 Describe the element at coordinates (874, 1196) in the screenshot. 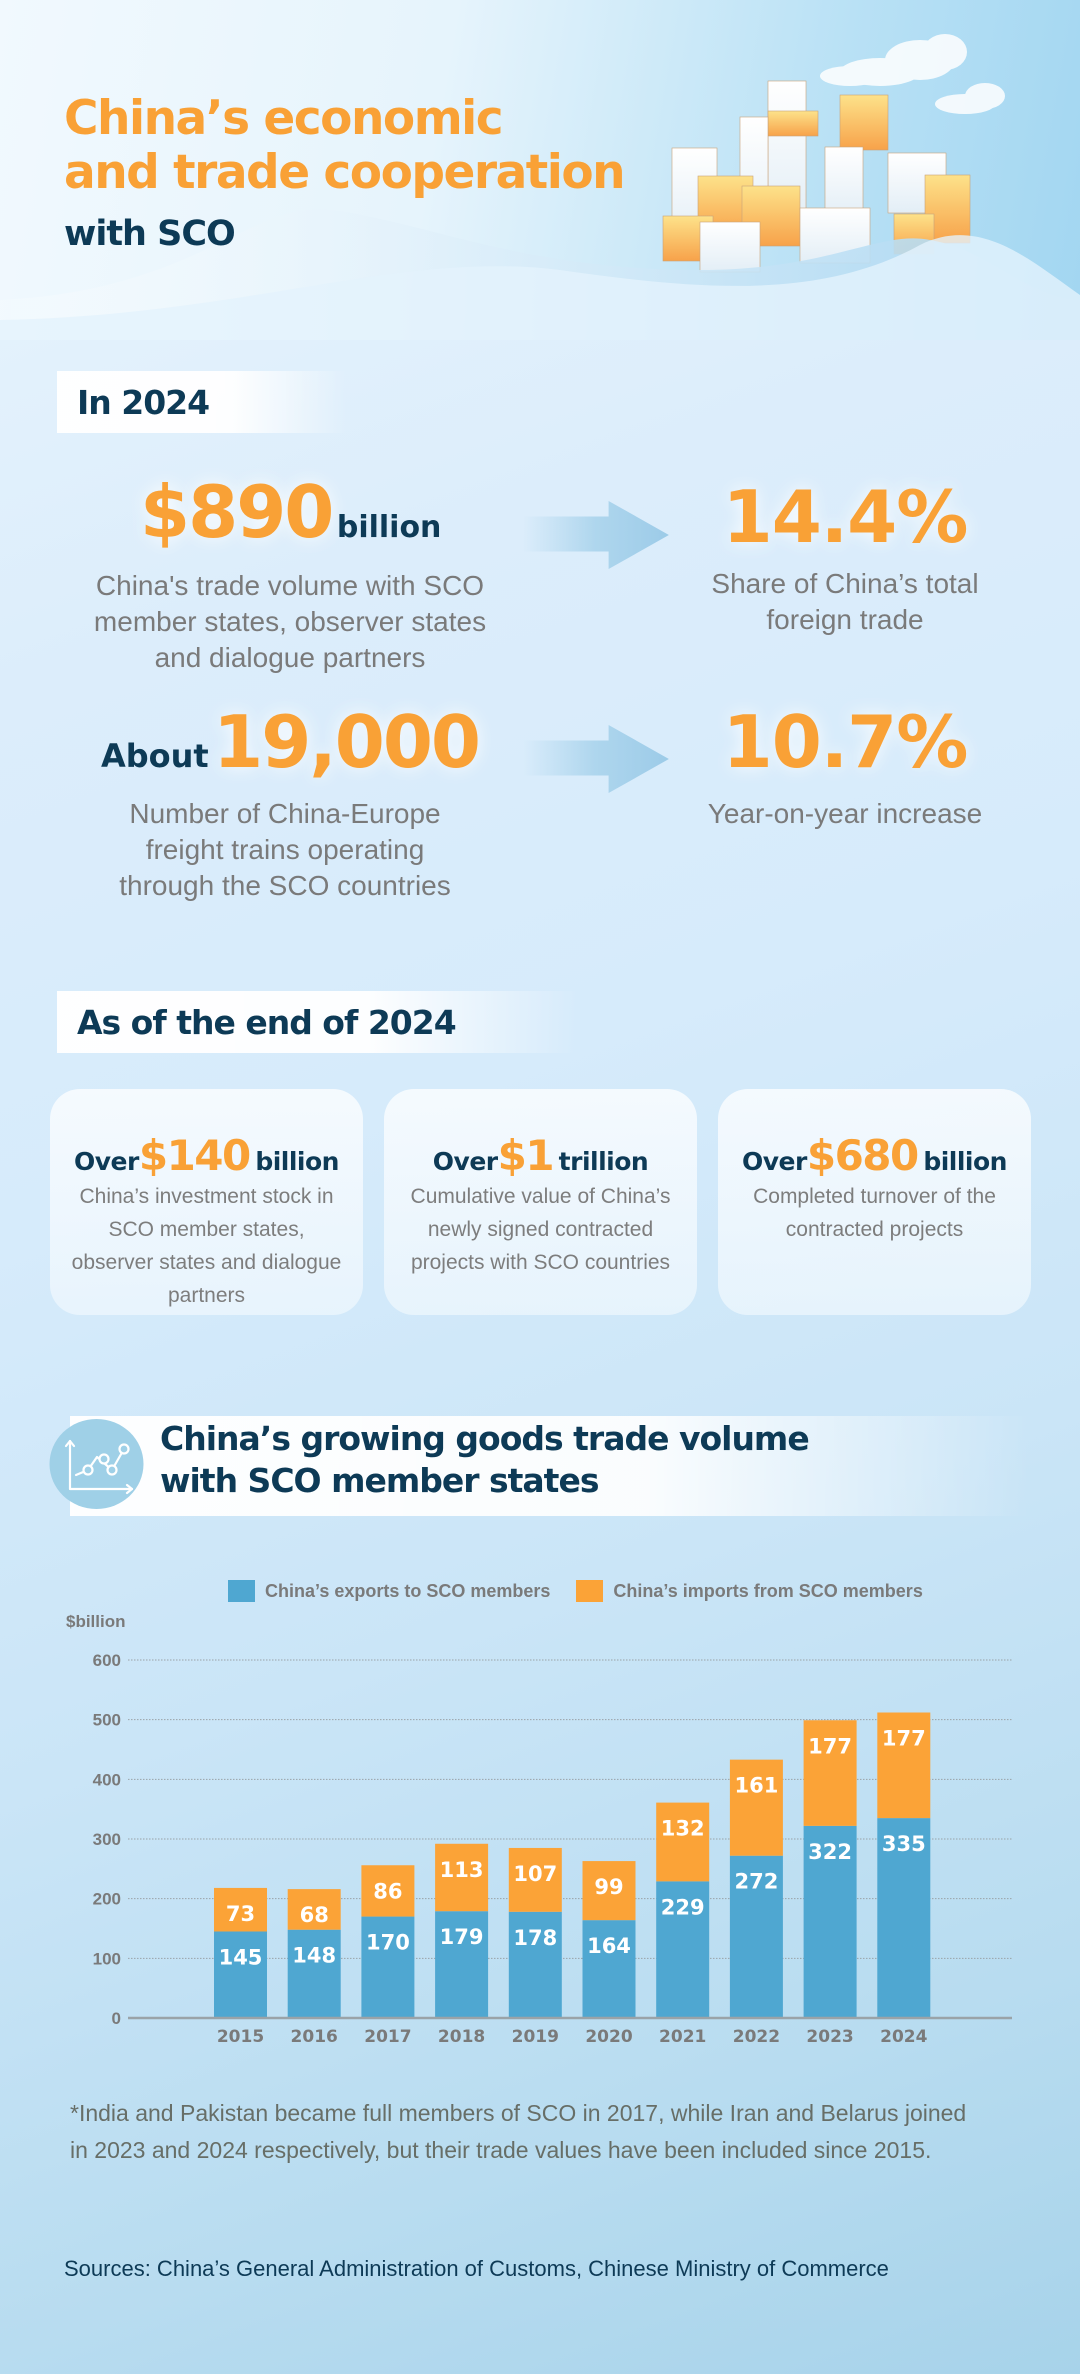

I see `desc-line: Completed turnover of the` at that location.